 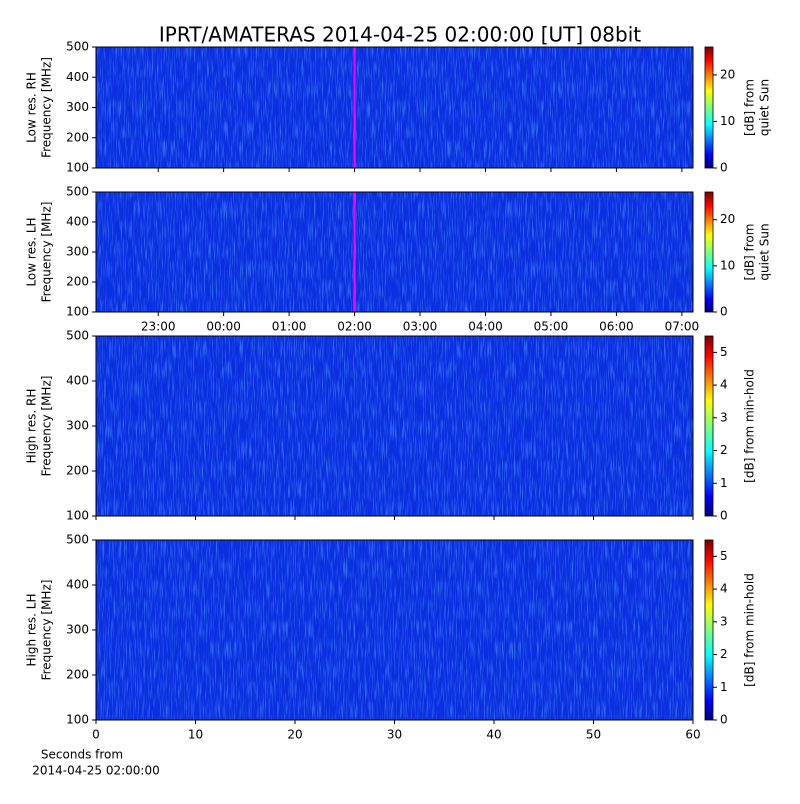 What do you see at coordinates (682, 327) in the screenshot?
I see `x-tick-label: 07:00` at bounding box center [682, 327].